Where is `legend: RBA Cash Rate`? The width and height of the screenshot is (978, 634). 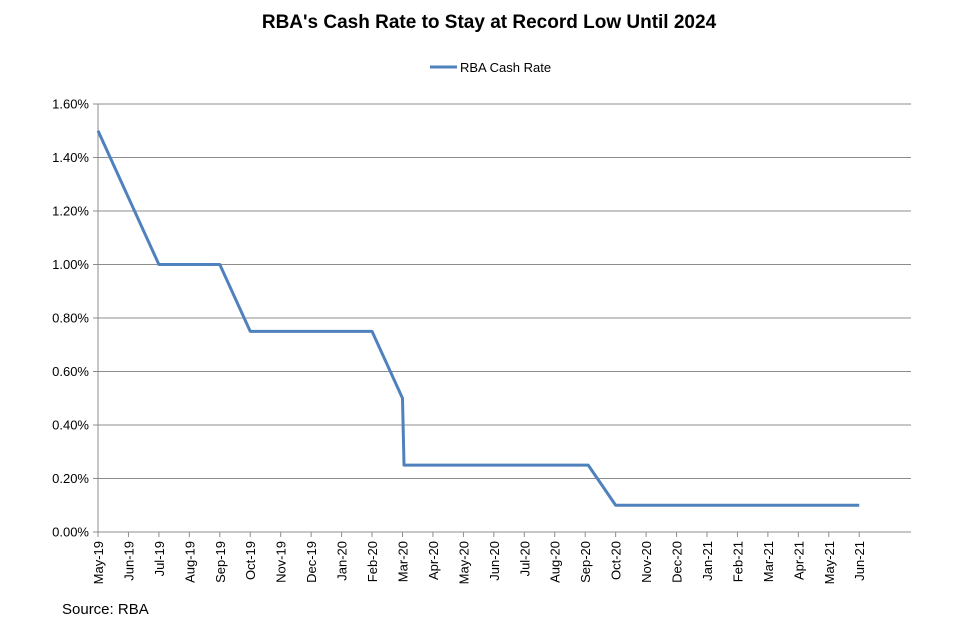
legend: RBA Cash Rate is located at coordinates (490, 67).